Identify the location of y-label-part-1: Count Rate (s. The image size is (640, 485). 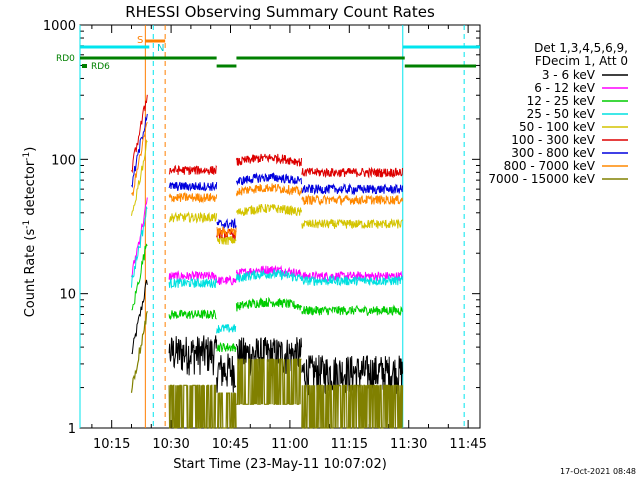
(30, 273).